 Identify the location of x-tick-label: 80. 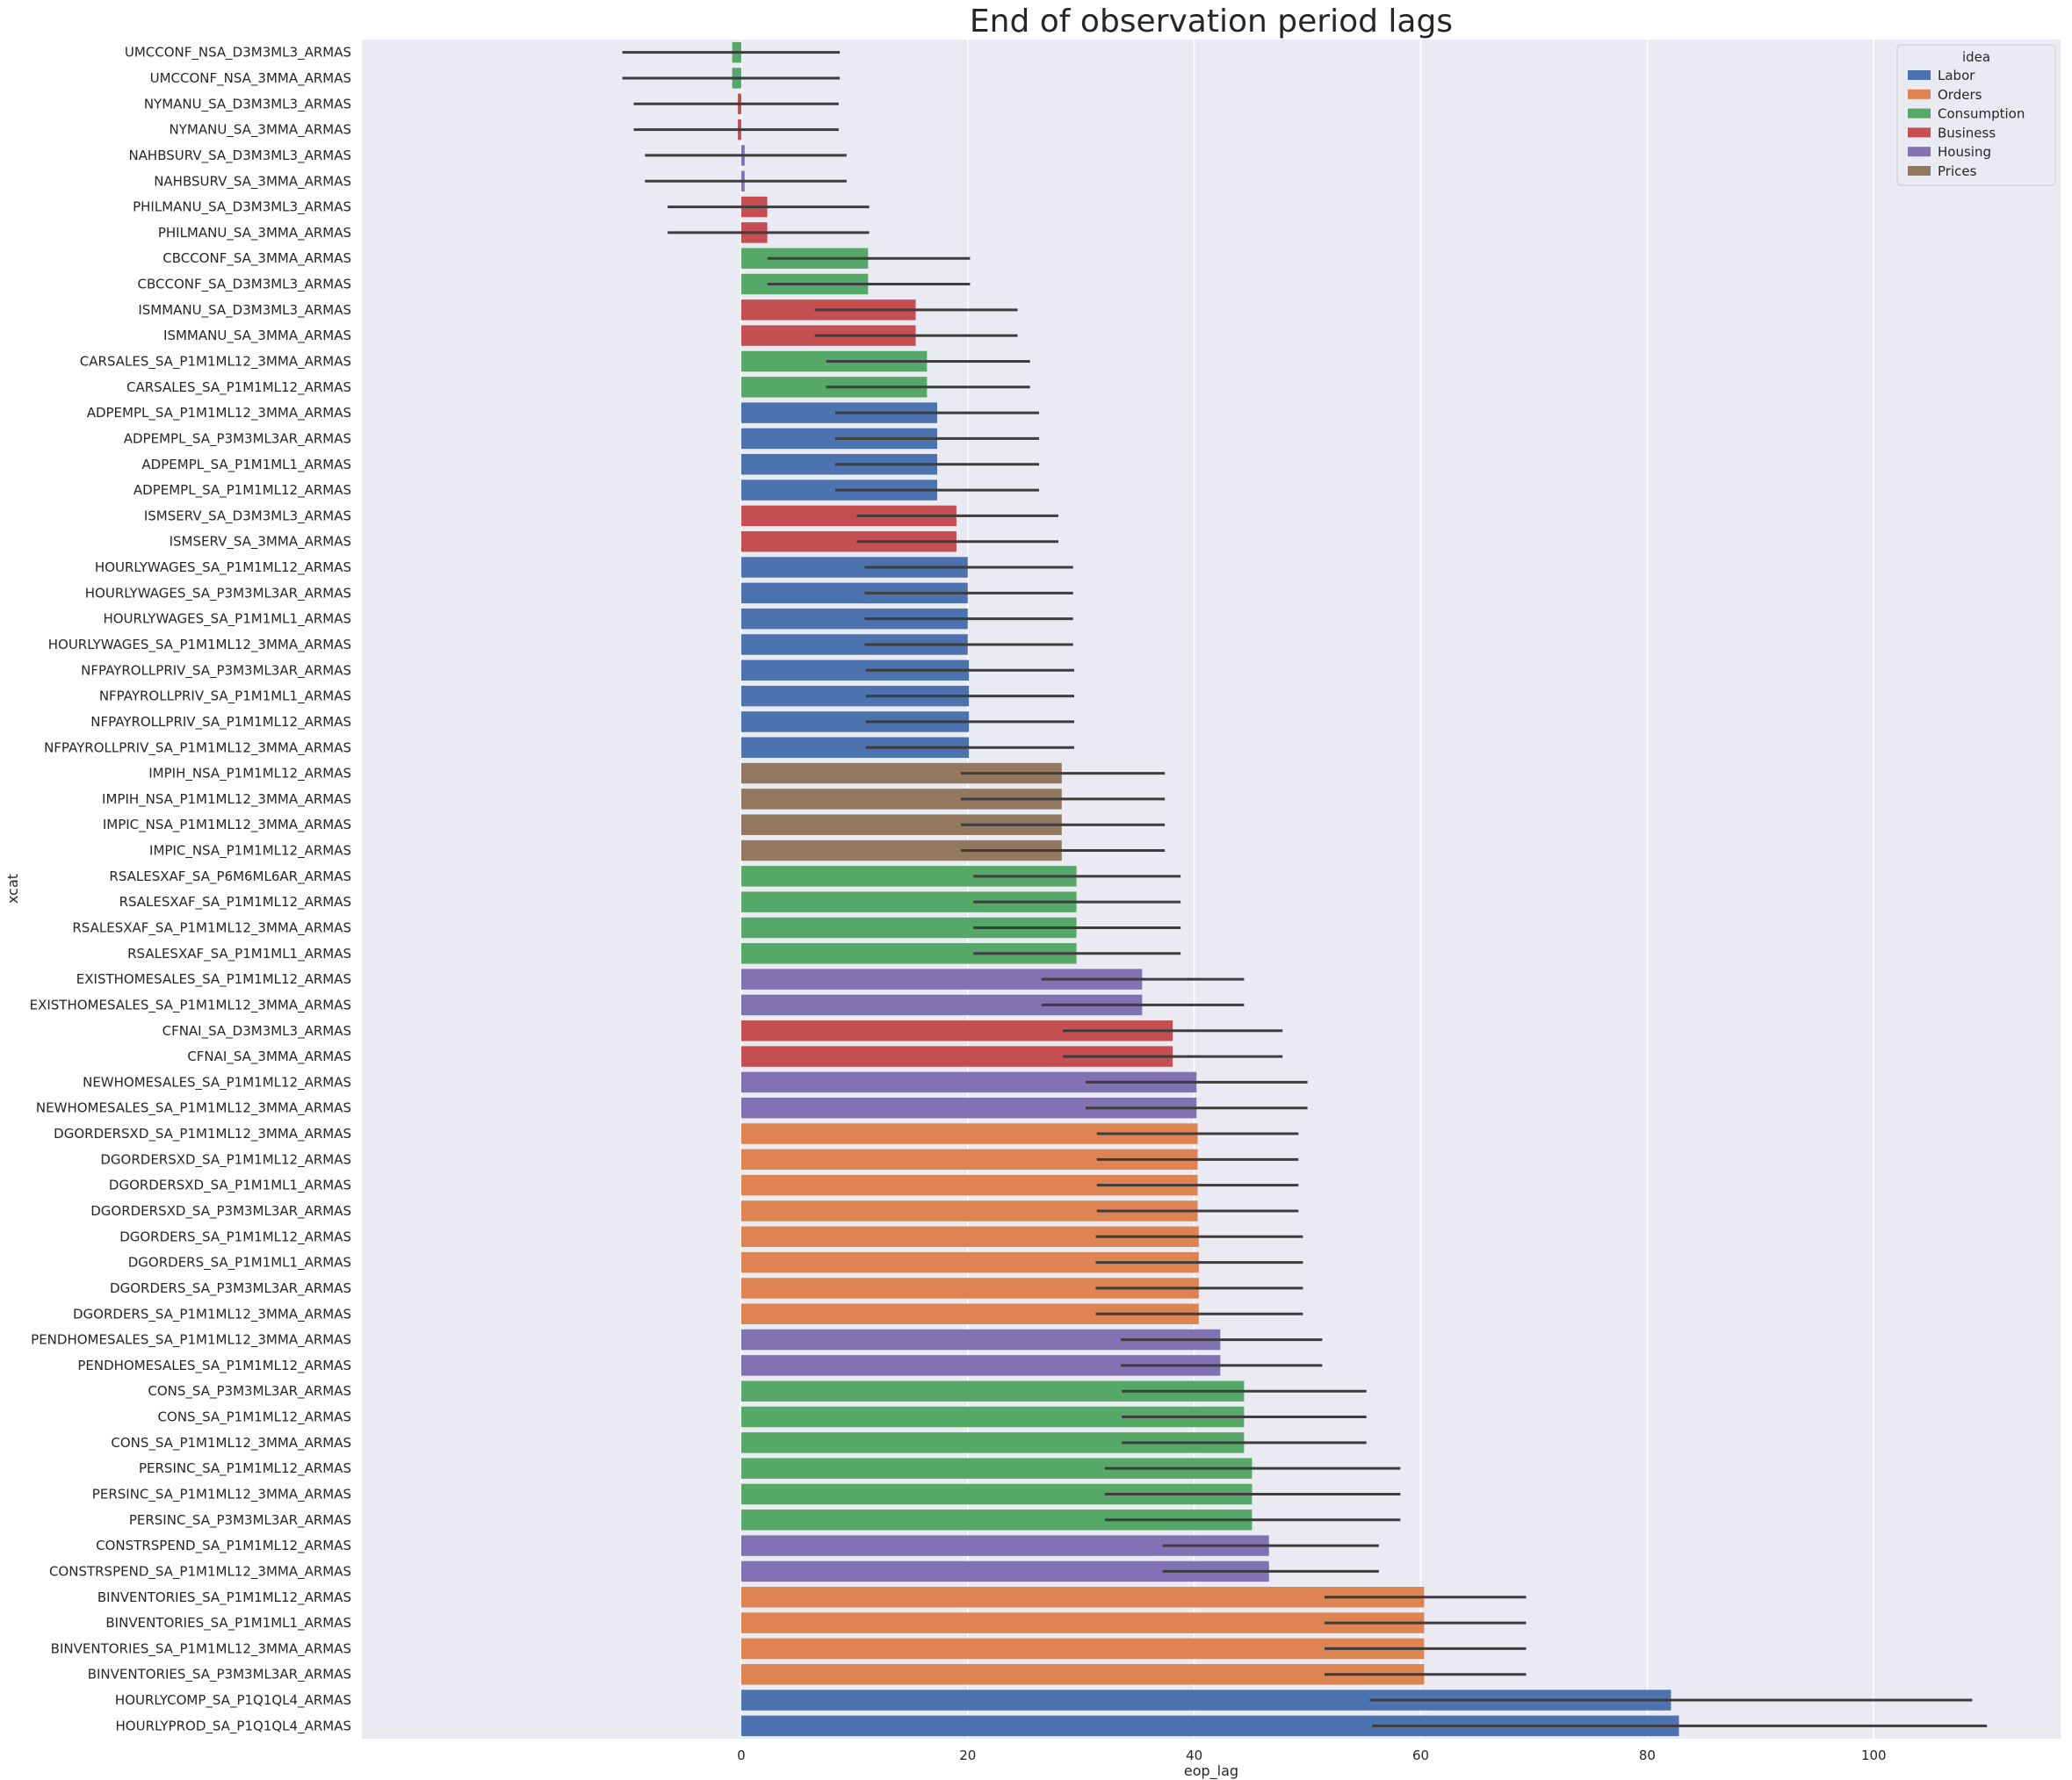
(1647, 1756).